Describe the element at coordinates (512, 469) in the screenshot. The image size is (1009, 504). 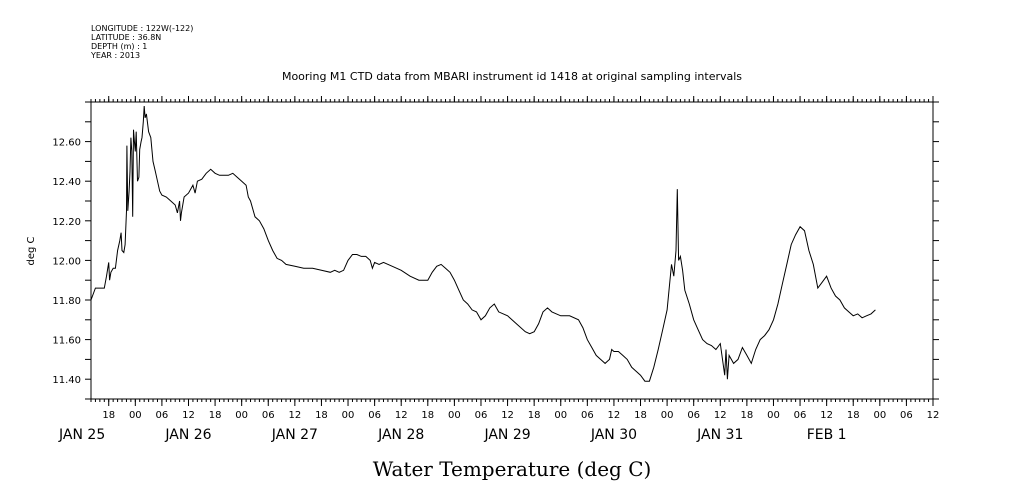
I see `x-axis-label: Water Temperature (deg C)` at that location.